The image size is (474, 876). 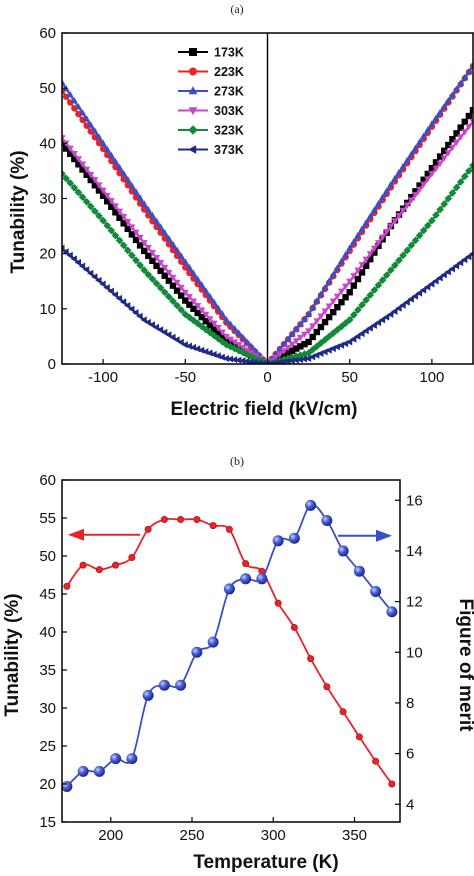 What do you see at coordinates (211, 53) in the screenshot?
I see `legend-item: 173K` at bounding box center [211, 53].